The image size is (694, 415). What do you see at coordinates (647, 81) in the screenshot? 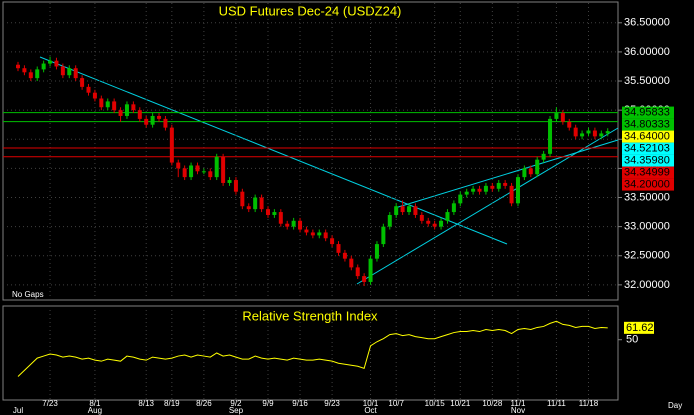
I see `y-tick-label: 35.50000` at bounding box center [647, 81].